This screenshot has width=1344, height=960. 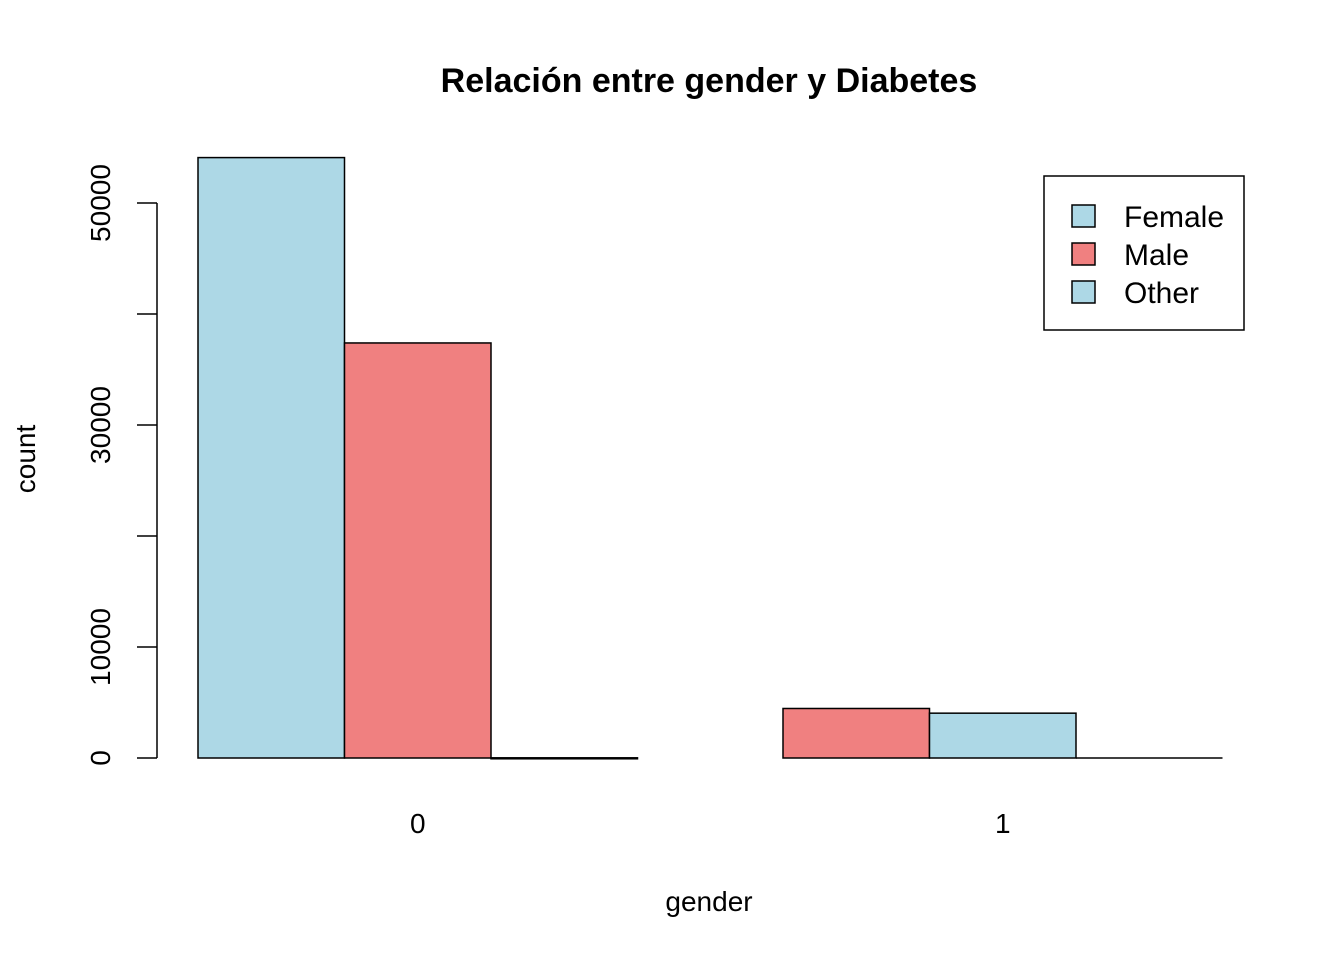 What do you see at coordinates (709, 81) in the screenshot?
I see `chart-title: Relación entre gender y Diabetes` at bounding box center [709, 81].